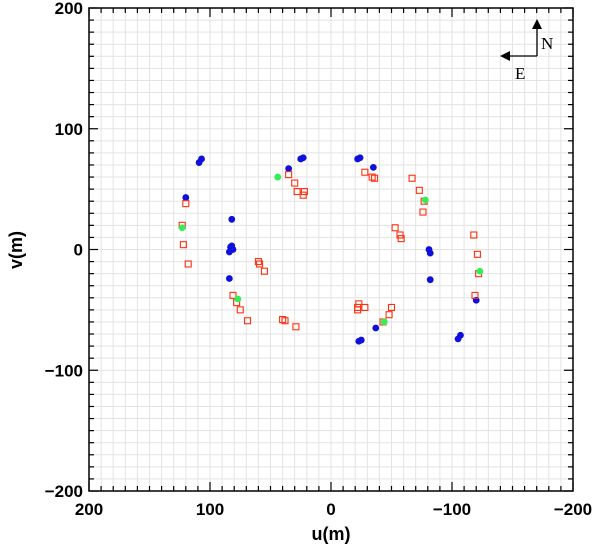 Image resolution: width=600 pixels, height=546 pixels. I want to click on compass-east-label: E, so click(520, 73).